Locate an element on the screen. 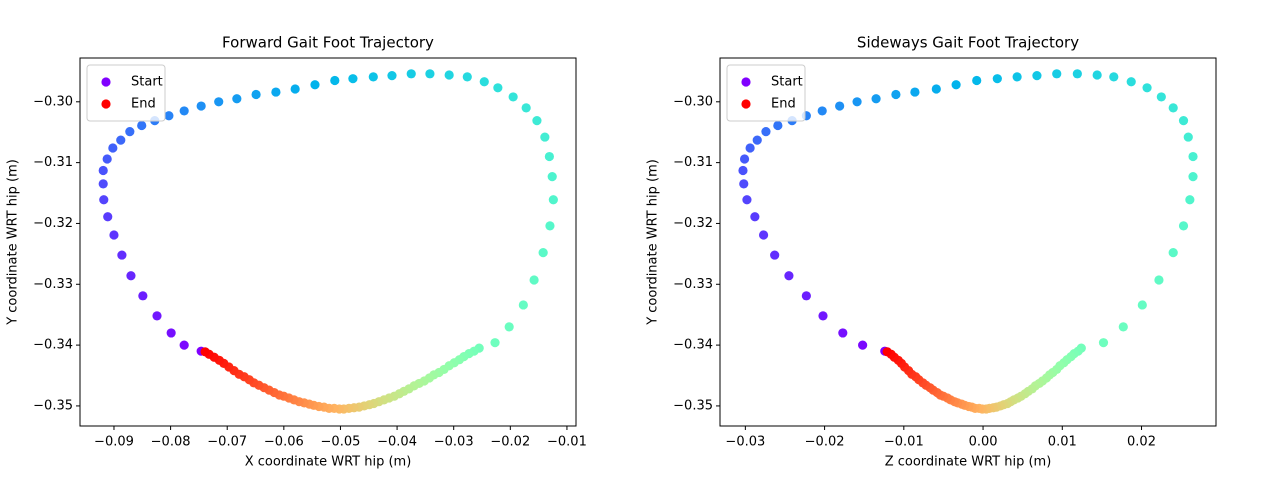 This screenshot has height=480, width=1280. x-tick-label: −0.09 is located at coordinates (114, 442).